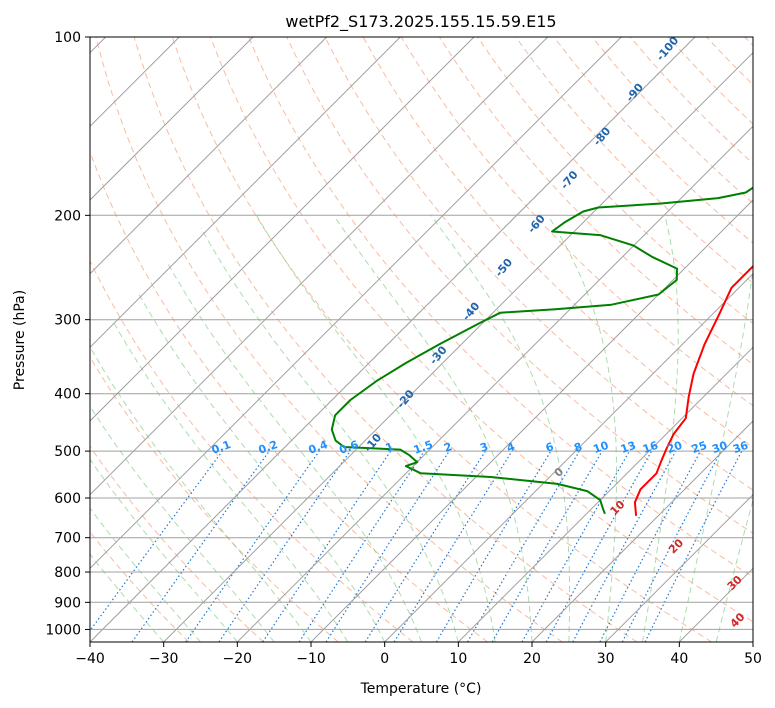  I want to click on moist-adiabat-label: 30, so click(735, 583).